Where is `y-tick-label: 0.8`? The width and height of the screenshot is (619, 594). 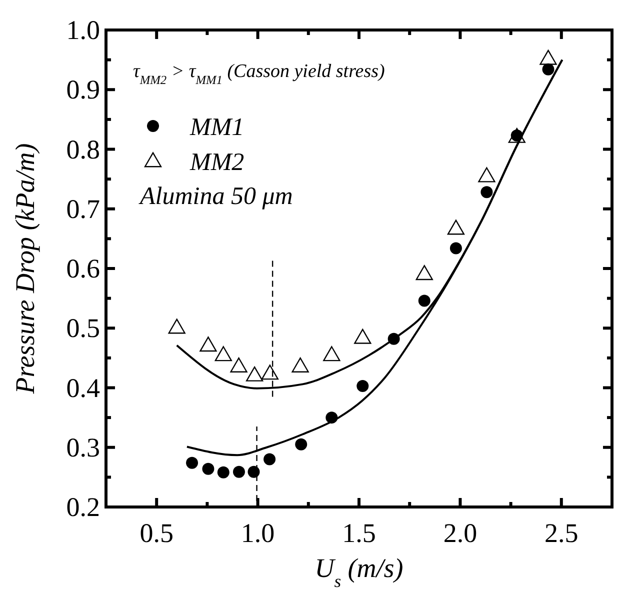 y-tick-label: 0.8 is located at coordinates (83, 149).